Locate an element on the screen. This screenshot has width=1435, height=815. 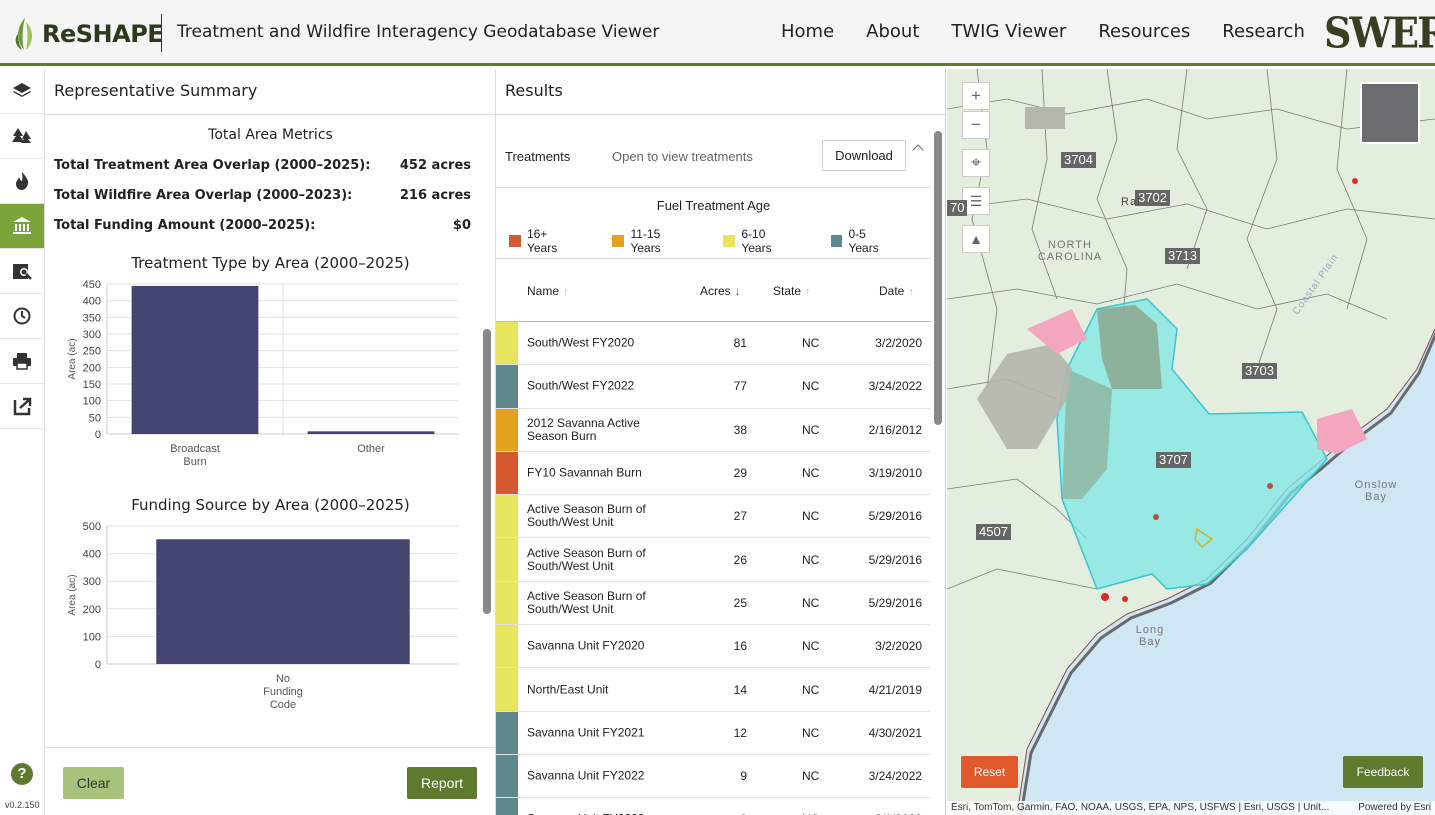
layers-icon is located at coordinates (22, 90).